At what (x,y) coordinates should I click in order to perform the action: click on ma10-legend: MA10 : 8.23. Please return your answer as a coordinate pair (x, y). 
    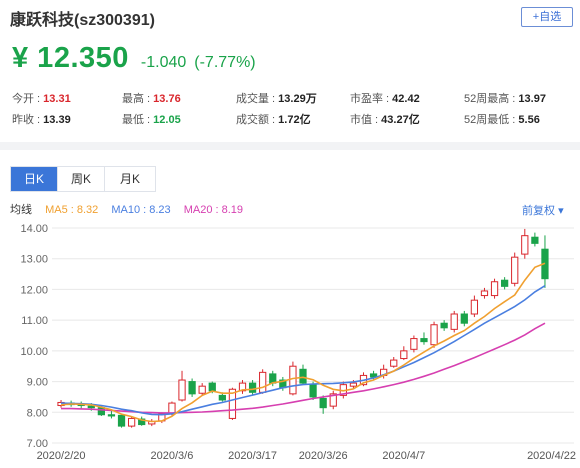
    Looking at the image, I should click on (141, 210).